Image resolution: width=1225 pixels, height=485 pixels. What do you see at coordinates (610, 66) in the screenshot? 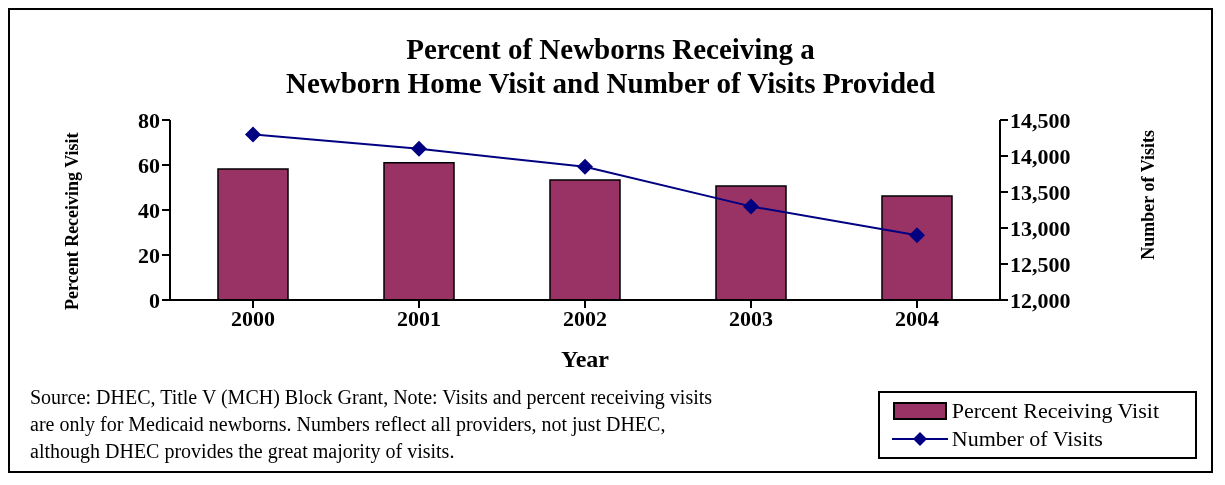
I see `chart-title: Percent of Newborns Receiving a Newborn Home Visit and Number of Visits Provided` at bounding box center [610, 66].